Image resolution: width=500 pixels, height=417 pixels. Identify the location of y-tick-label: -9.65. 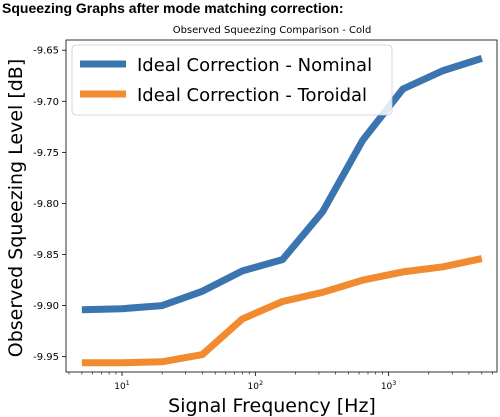
(46, 51).